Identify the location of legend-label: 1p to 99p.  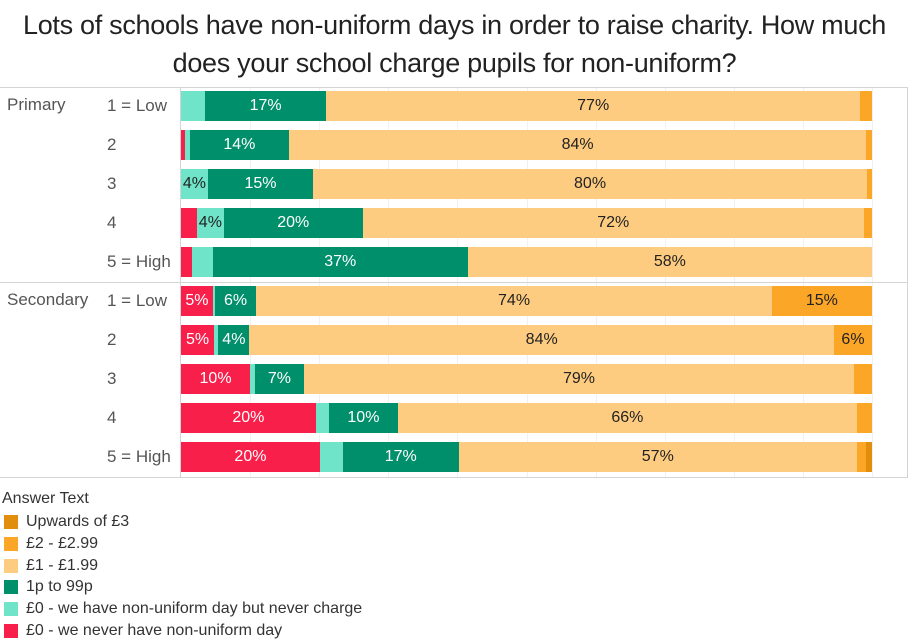
(59, 587).